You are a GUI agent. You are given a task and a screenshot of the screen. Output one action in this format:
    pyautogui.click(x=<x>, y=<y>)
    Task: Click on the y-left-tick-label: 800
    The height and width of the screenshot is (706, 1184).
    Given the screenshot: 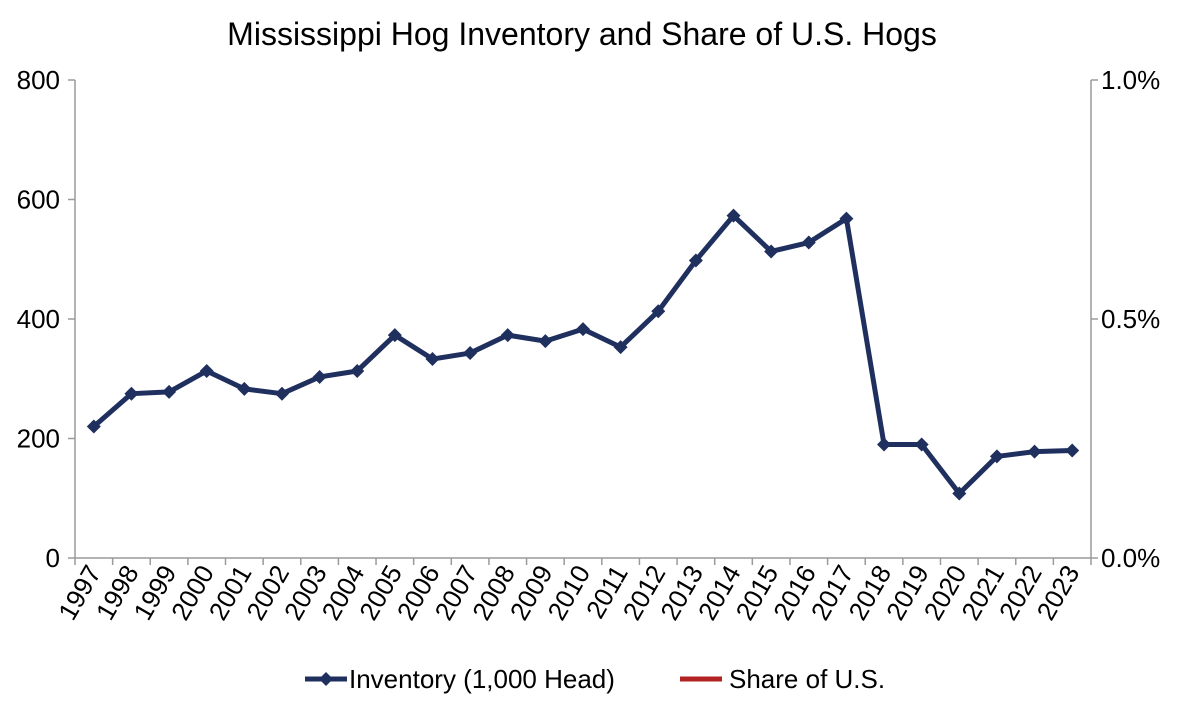 What is the action you would take?
    pyautogui.click(x=38, y=80)
    